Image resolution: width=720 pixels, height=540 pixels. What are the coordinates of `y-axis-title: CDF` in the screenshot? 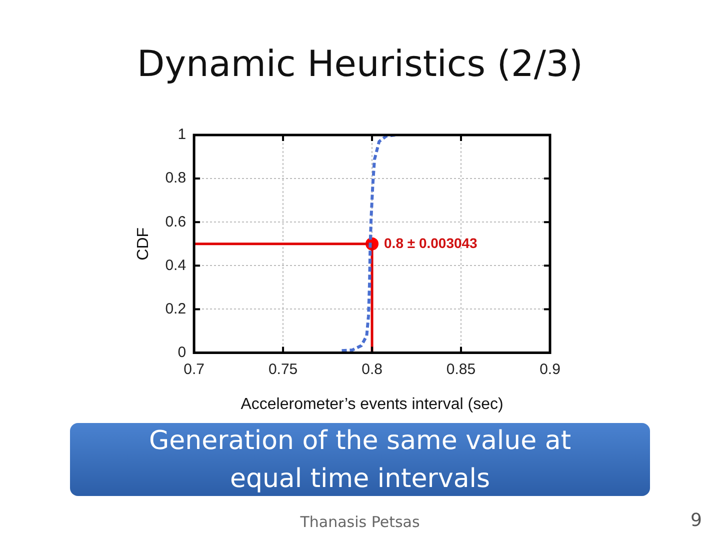 It's located at (143, 243).